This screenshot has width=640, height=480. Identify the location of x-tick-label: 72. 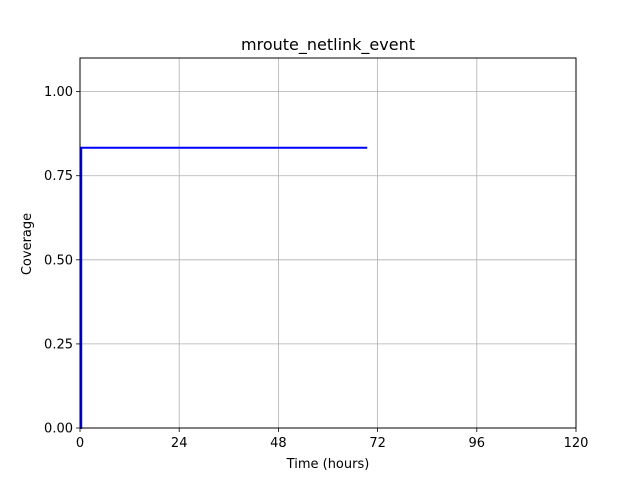
(377, 443).